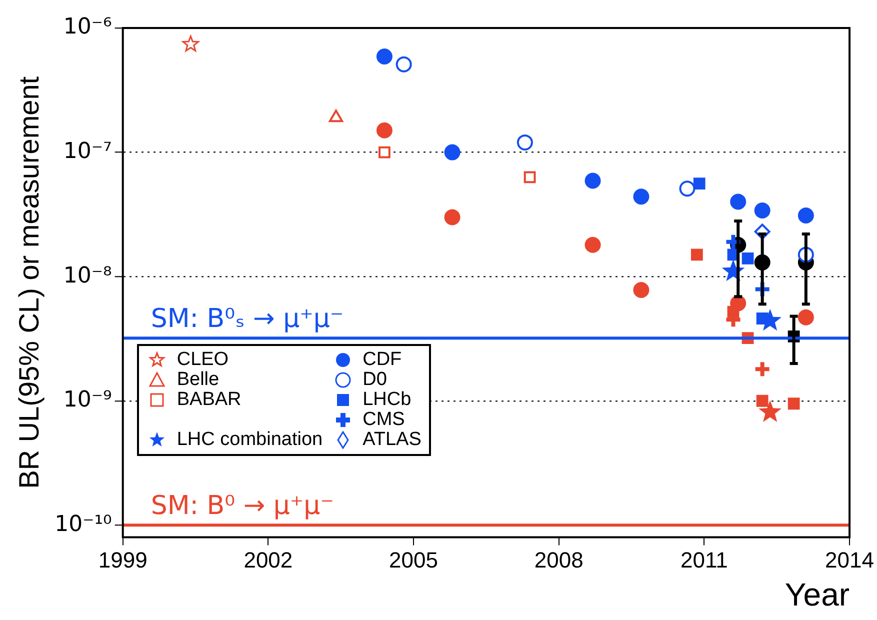 Image resolution: width=877 pixels, height=620 pixels. Describe the element at coordinates (382, 359) in the screenshot. I see `legend-label: CDF` at that location.